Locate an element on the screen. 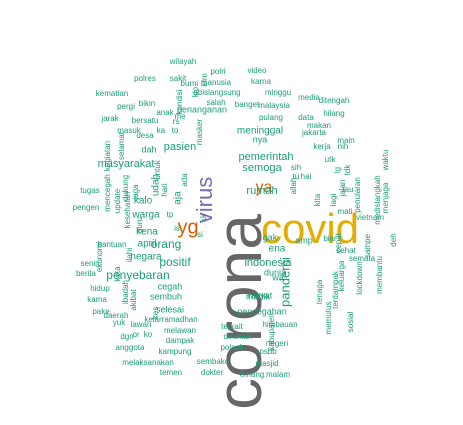  word-jakarta: jakarta is located at coordinates (314, 132).